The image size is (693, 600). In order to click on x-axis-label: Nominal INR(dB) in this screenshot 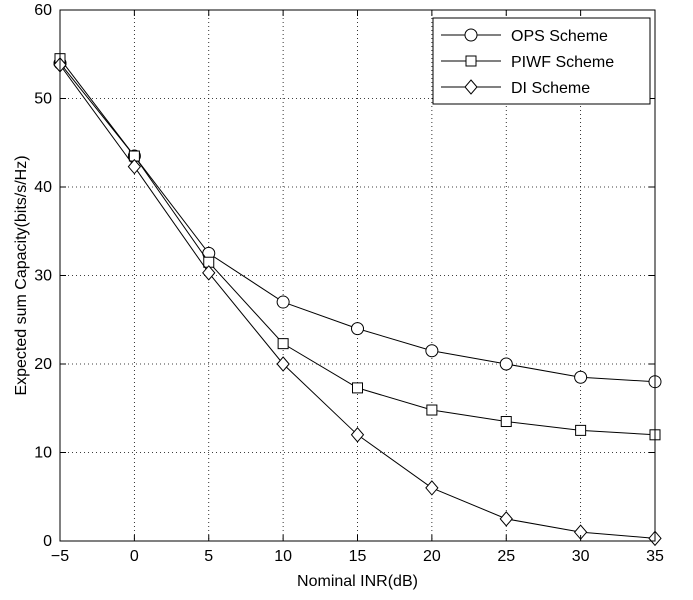, I will do `click(357, 581)`.